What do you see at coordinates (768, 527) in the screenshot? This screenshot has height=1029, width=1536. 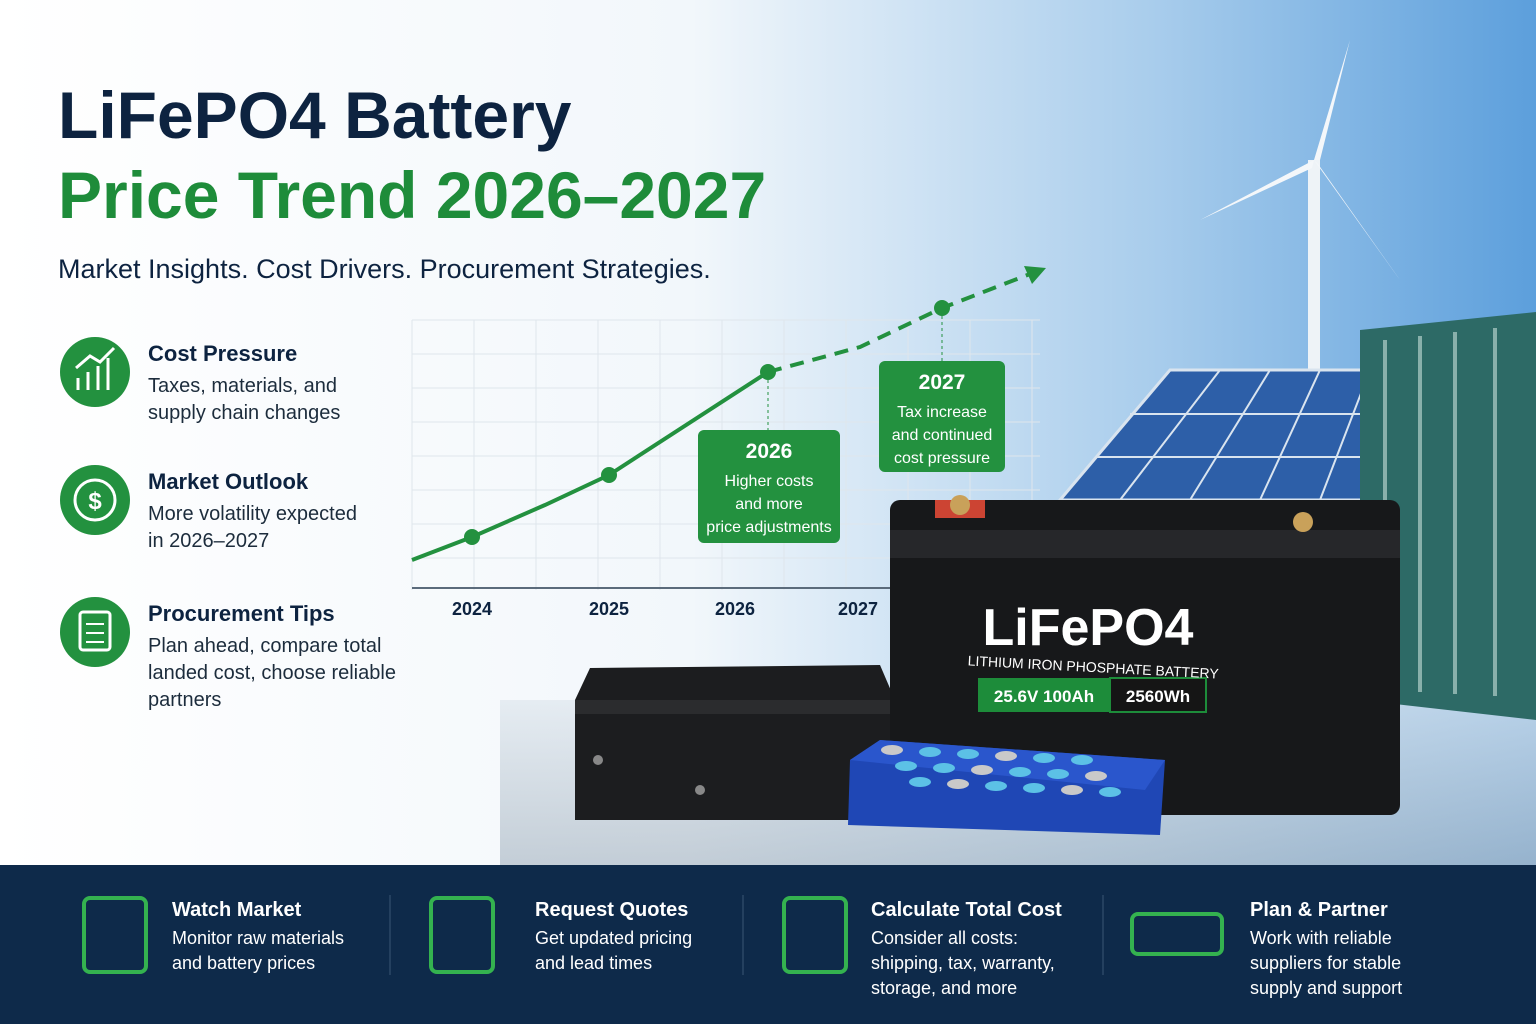 I see `callout-text: price adjustments` at bounding box center [768, 527].